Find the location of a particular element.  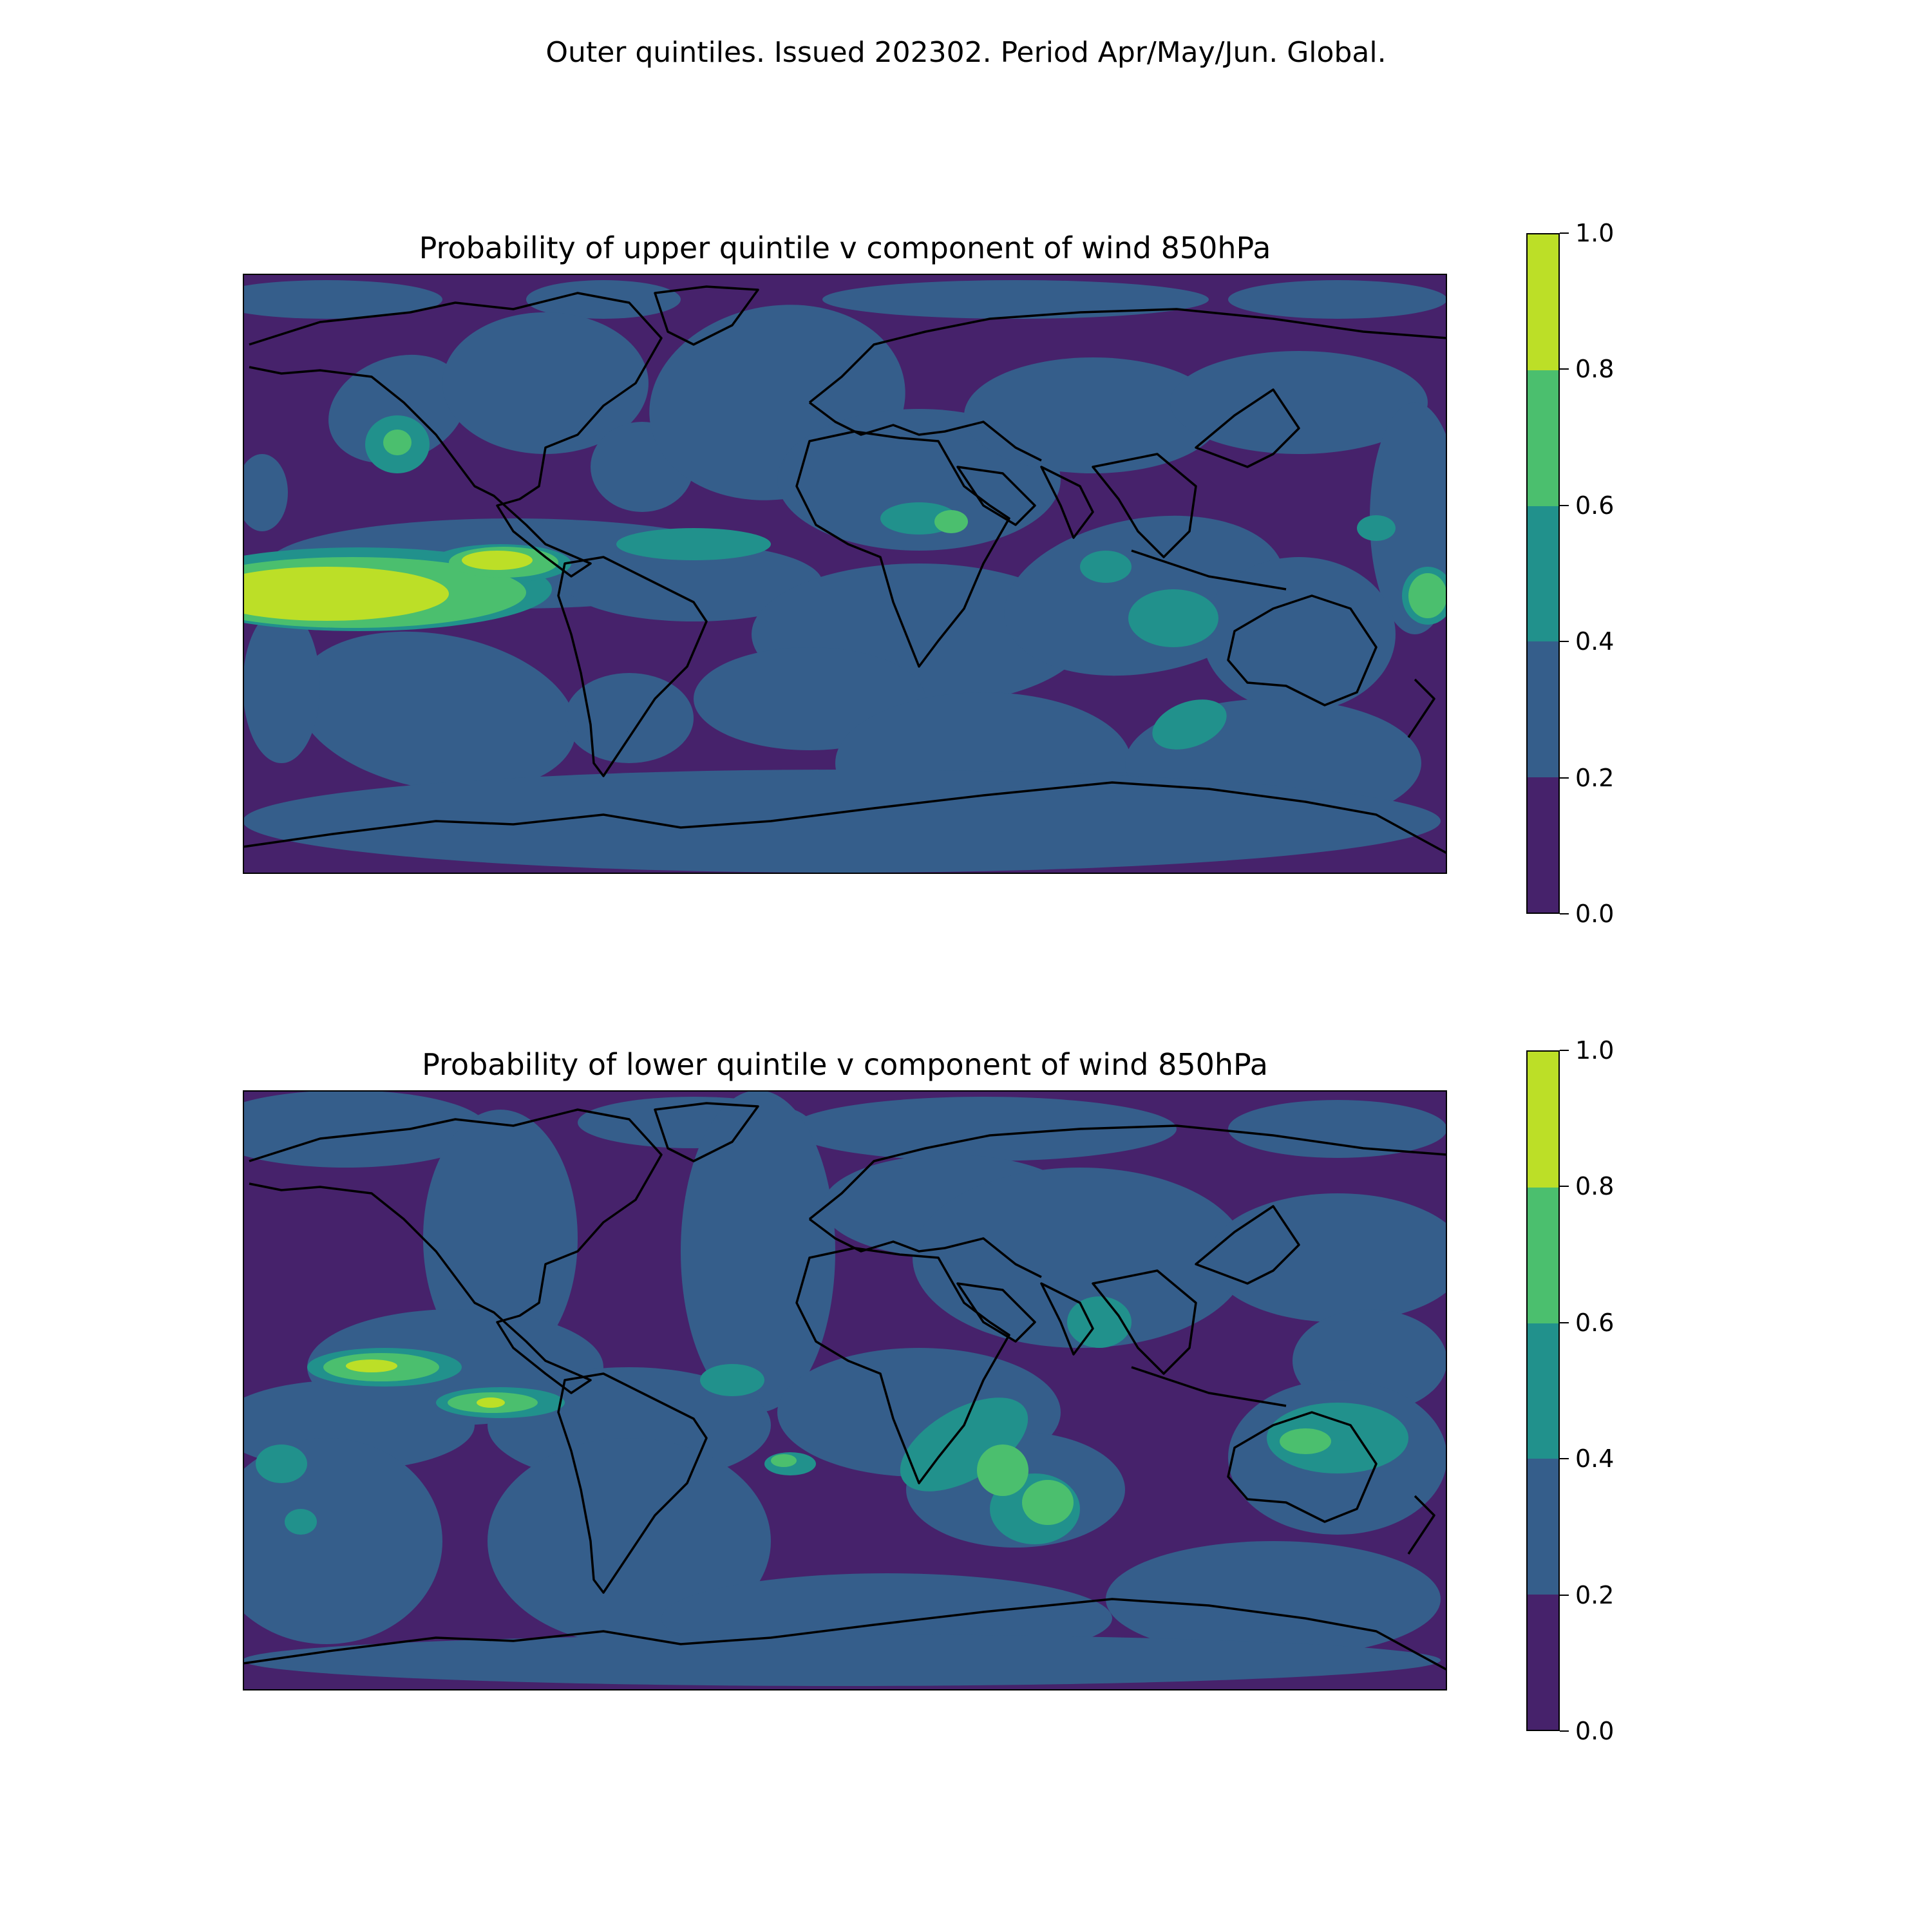

colorbar-upper is located at coordinates (1543, 573).